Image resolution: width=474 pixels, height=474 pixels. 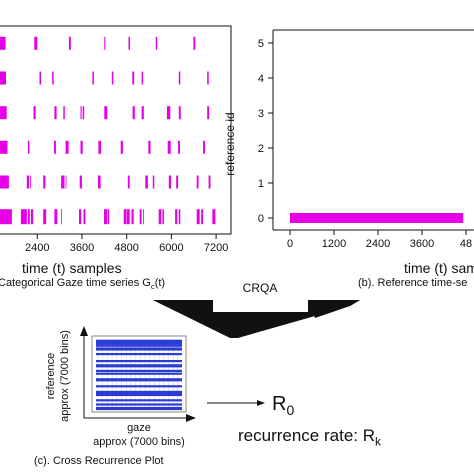 I want to click on x-tick-label: 48, so click(x=466, y=244).